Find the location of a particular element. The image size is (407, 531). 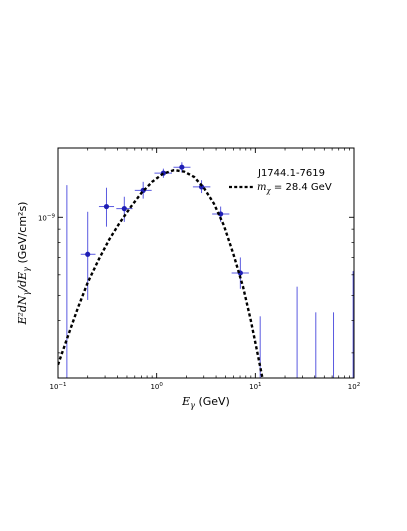

legend-model-label: mχ = 28.4 GeV is located at coordinates (294, 188).